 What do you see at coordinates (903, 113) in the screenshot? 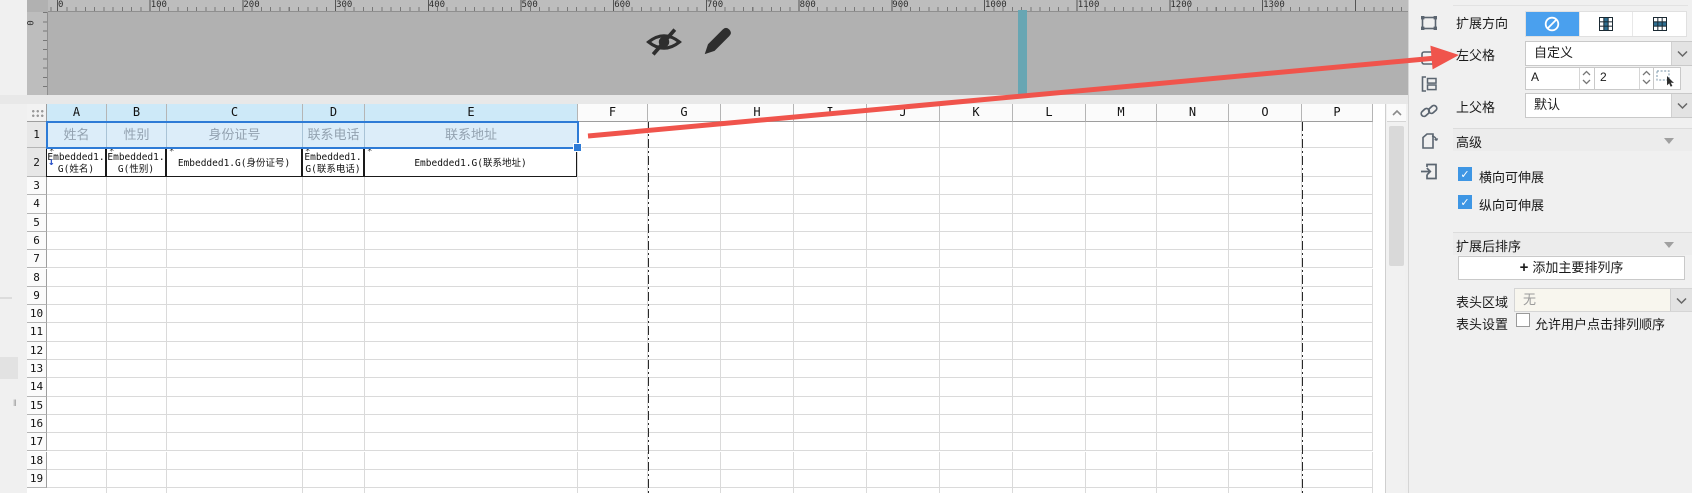
I see `column-header-J: J` at bounding box center [903, 113].